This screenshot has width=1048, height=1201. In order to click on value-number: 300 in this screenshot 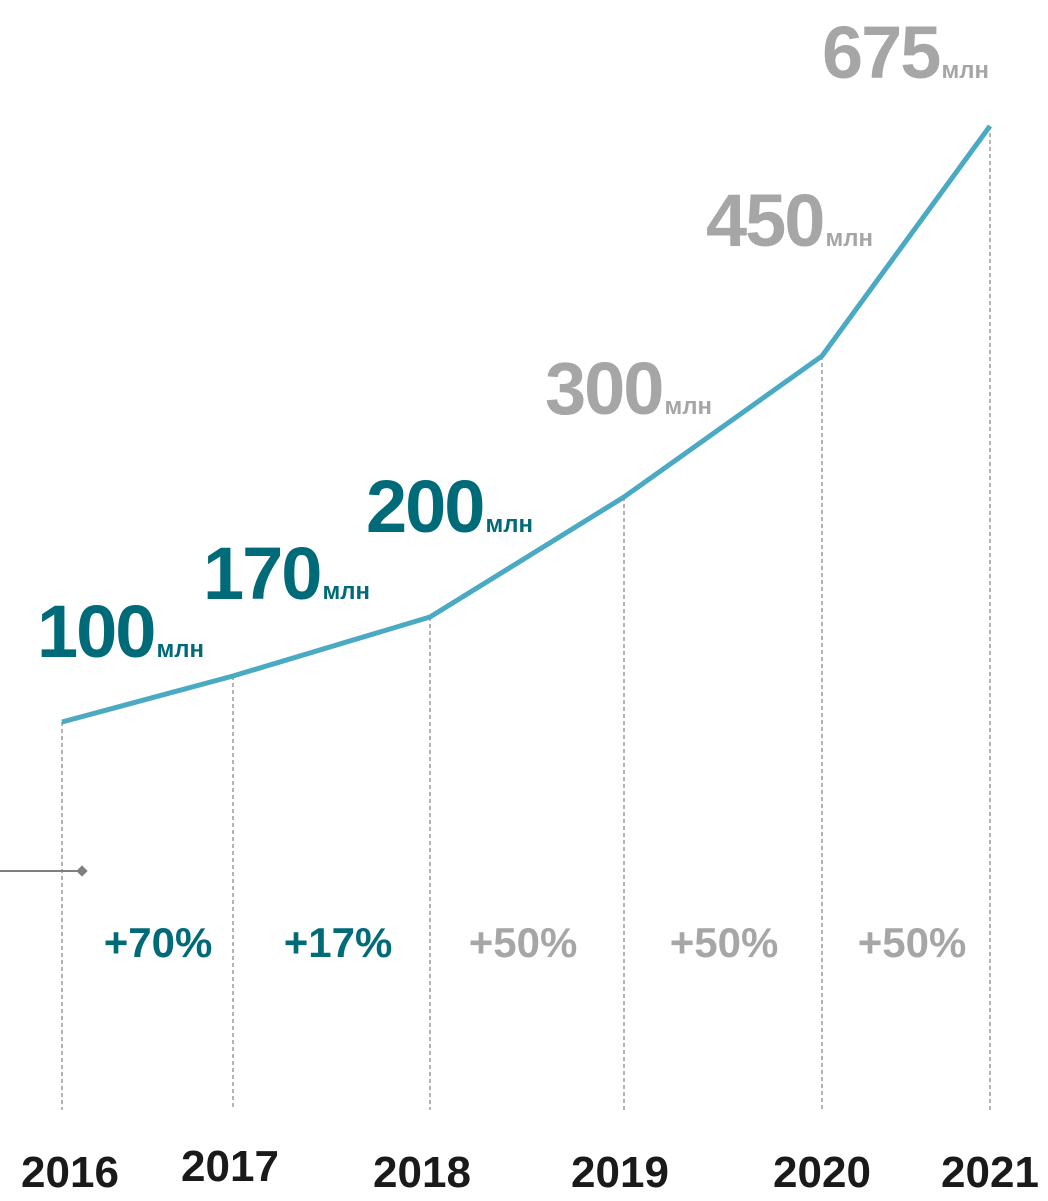, I will do `click(603, 388)`.